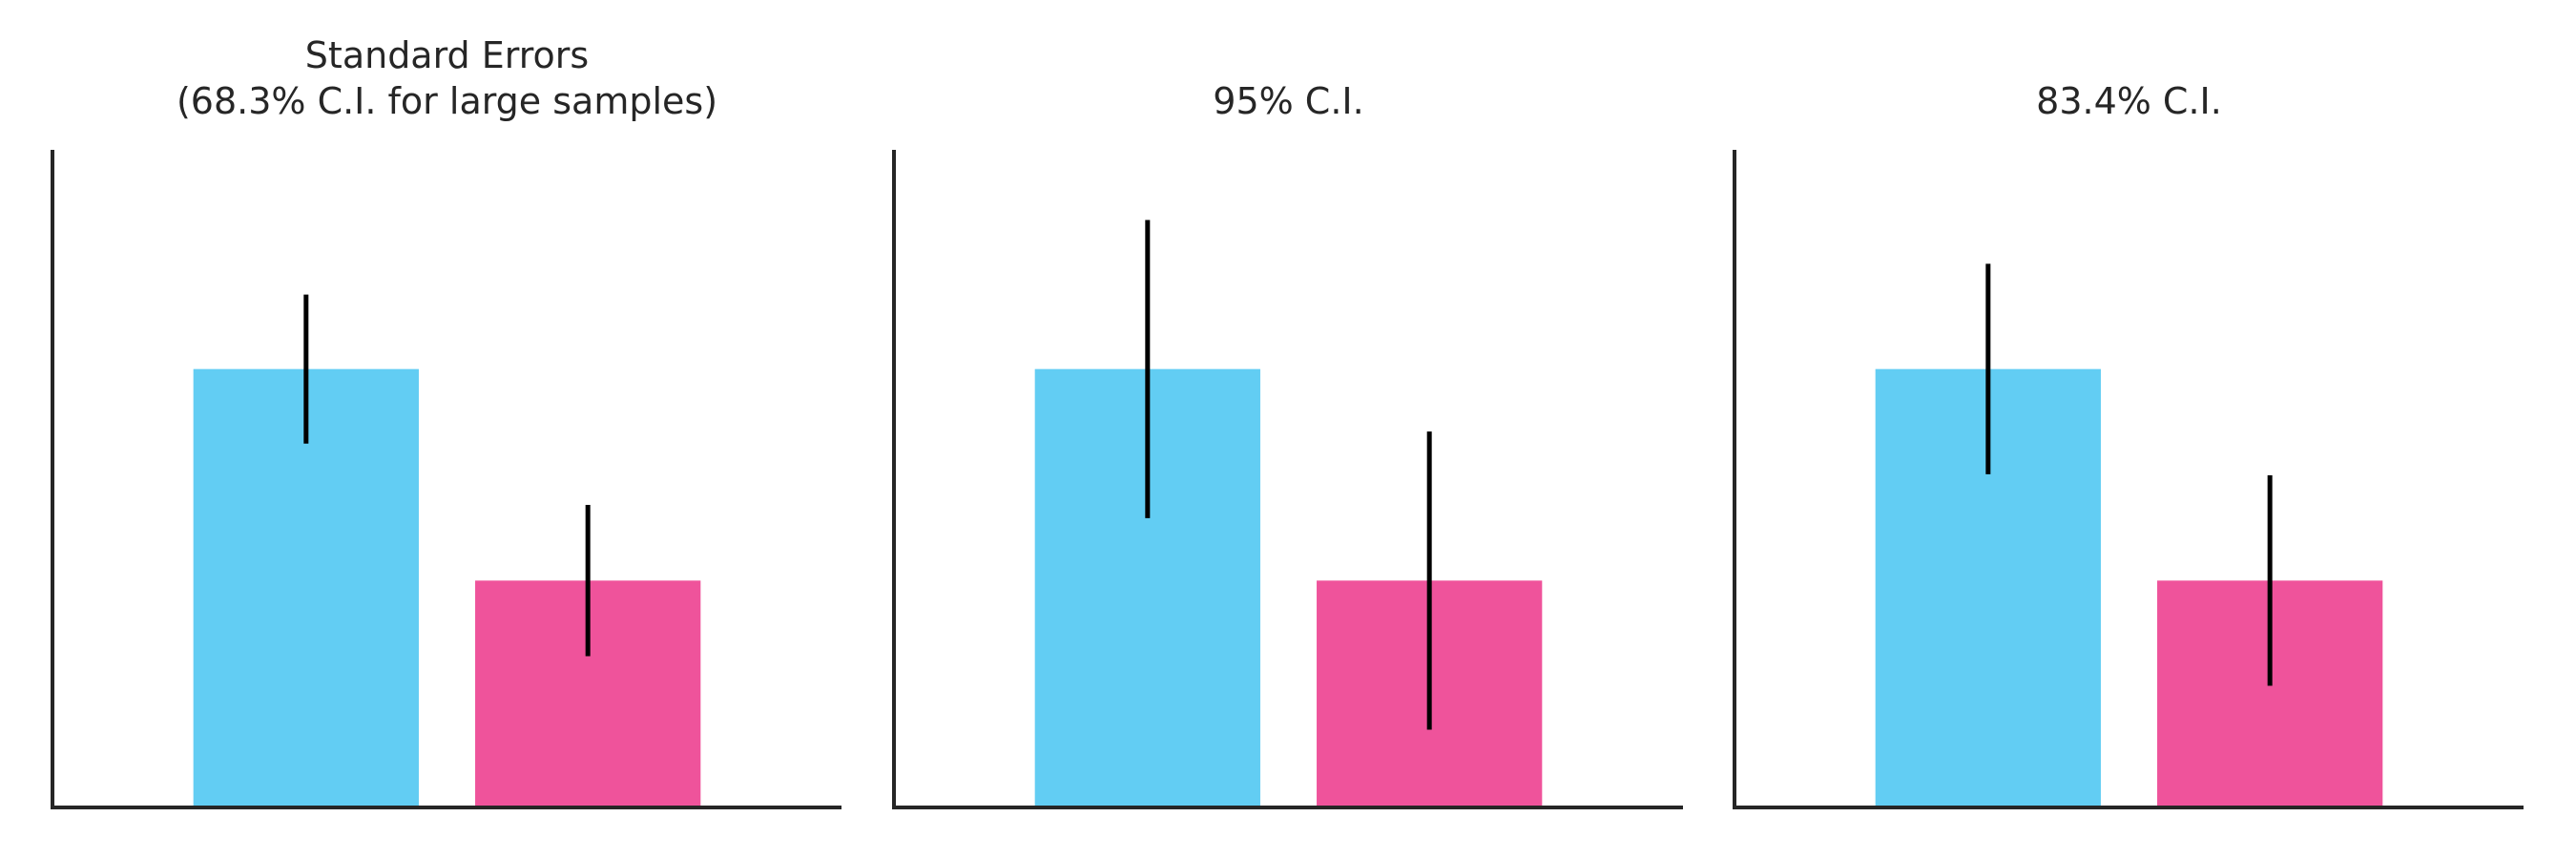 This screenshot has width=2576, height=859. Describe the element at coordinates (1288, 100) in the screenshot. I see `chart-title: 95% C.I.` at that location.